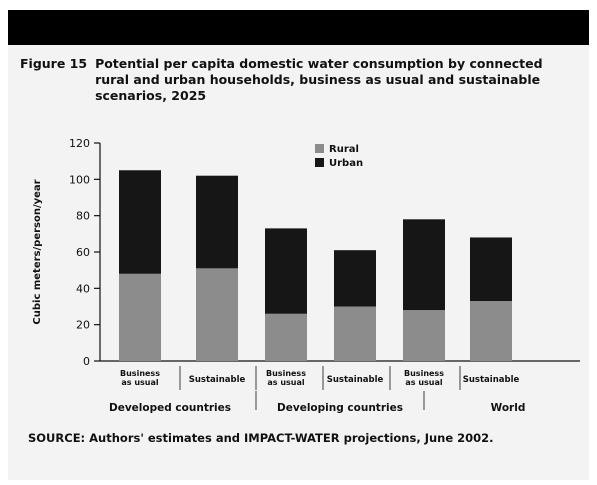 This screenshot has height=485, width=597. I want to click on legend-label-urban: Urban, so click(346, 163).